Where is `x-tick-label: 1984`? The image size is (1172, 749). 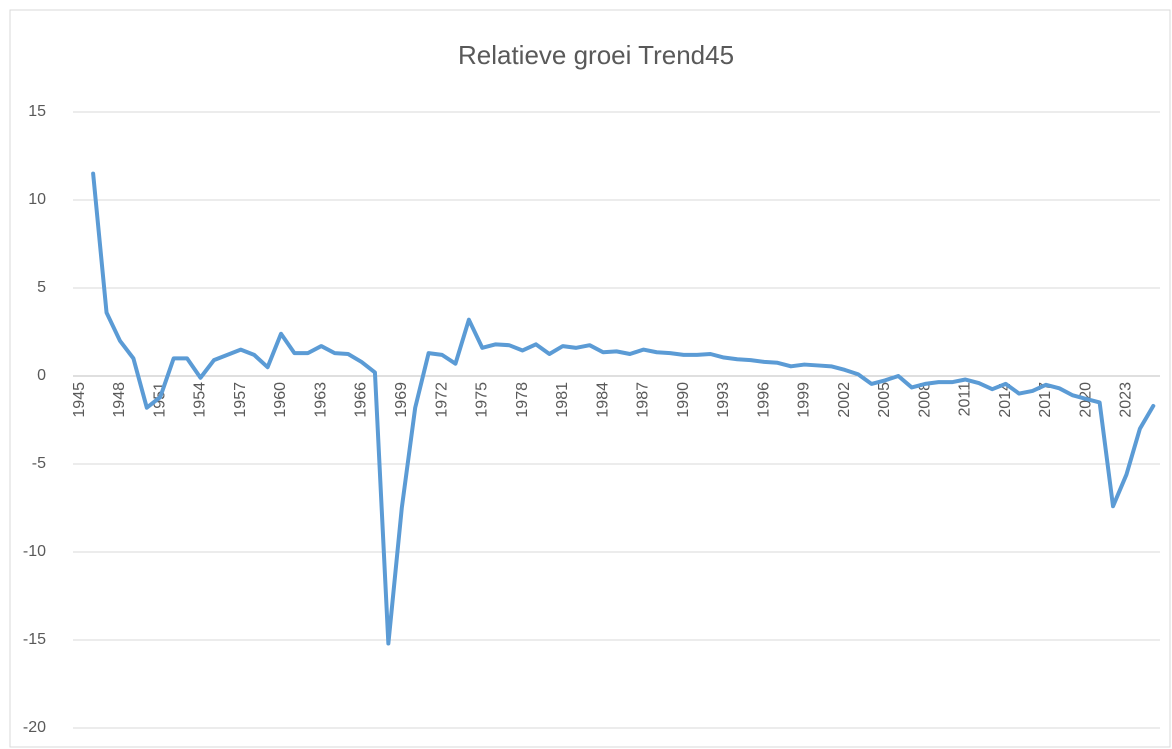
x-tick-label: 1984 is located at coordinates (602, 400).